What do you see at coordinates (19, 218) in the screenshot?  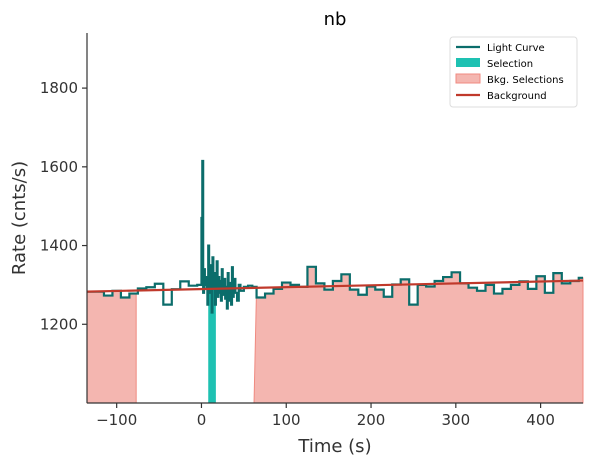 I see `y-axis-label: Rate (cnts/s)` at bounding box center [19, 218].